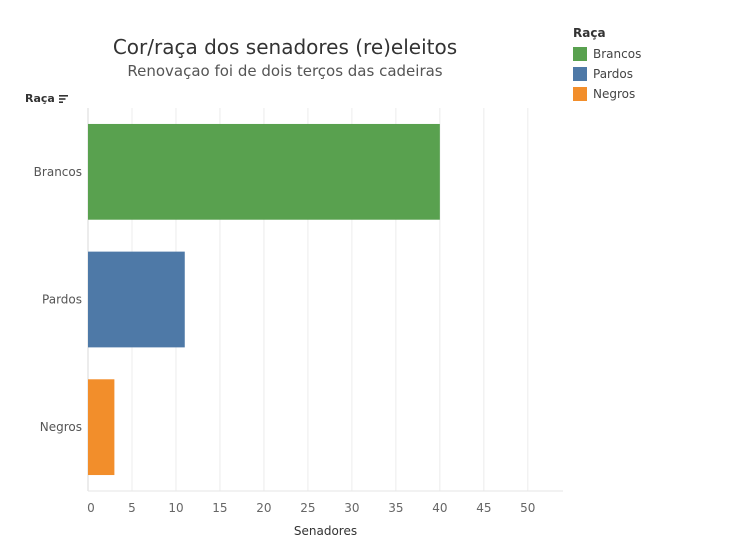  What do you see at coordinates (175, 508) in the screenshot?
I see `x-tick-label-10: 10` at bounding box center [175, 508].